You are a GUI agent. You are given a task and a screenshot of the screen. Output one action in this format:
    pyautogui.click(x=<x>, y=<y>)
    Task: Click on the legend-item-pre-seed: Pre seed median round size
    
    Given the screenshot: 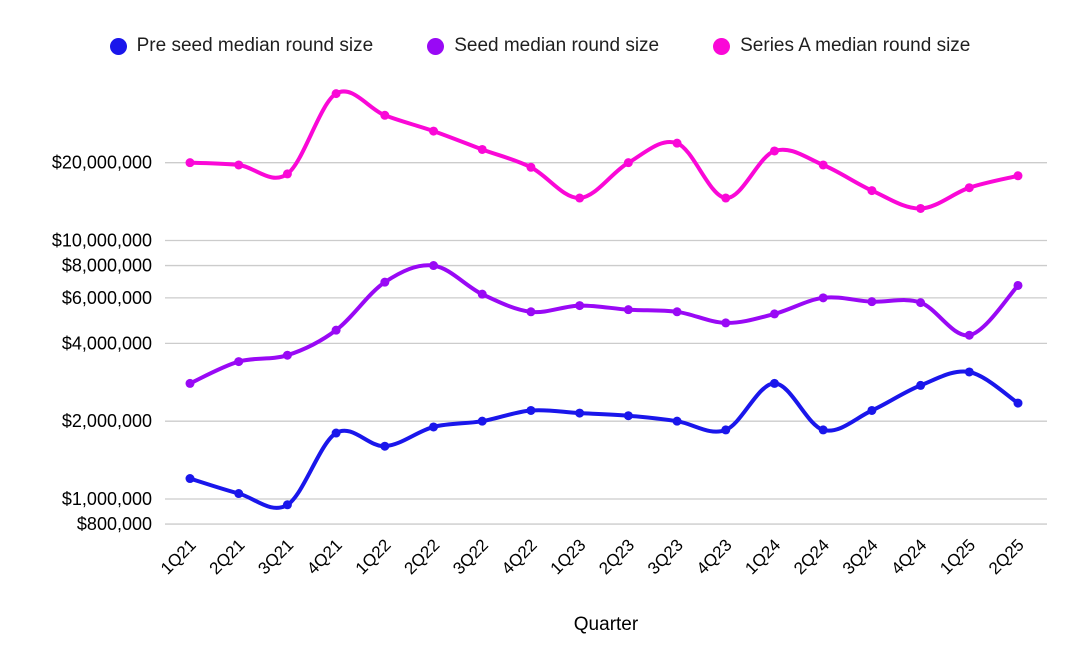 What is the action you would take?
    pyautogui.click(x=241, y=46)
    